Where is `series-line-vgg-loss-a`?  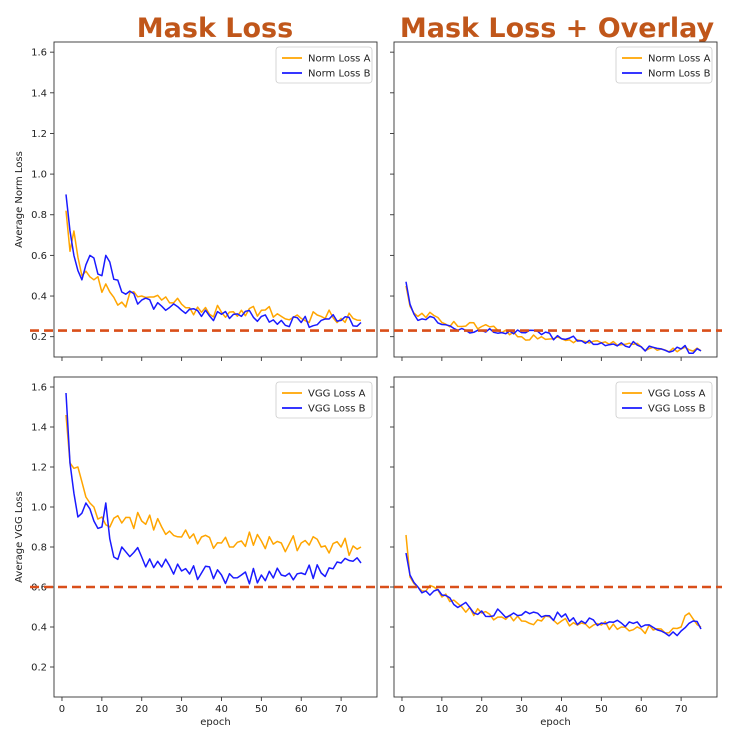 series-line-vgg-loss-a is located at coordinates (213, 485).